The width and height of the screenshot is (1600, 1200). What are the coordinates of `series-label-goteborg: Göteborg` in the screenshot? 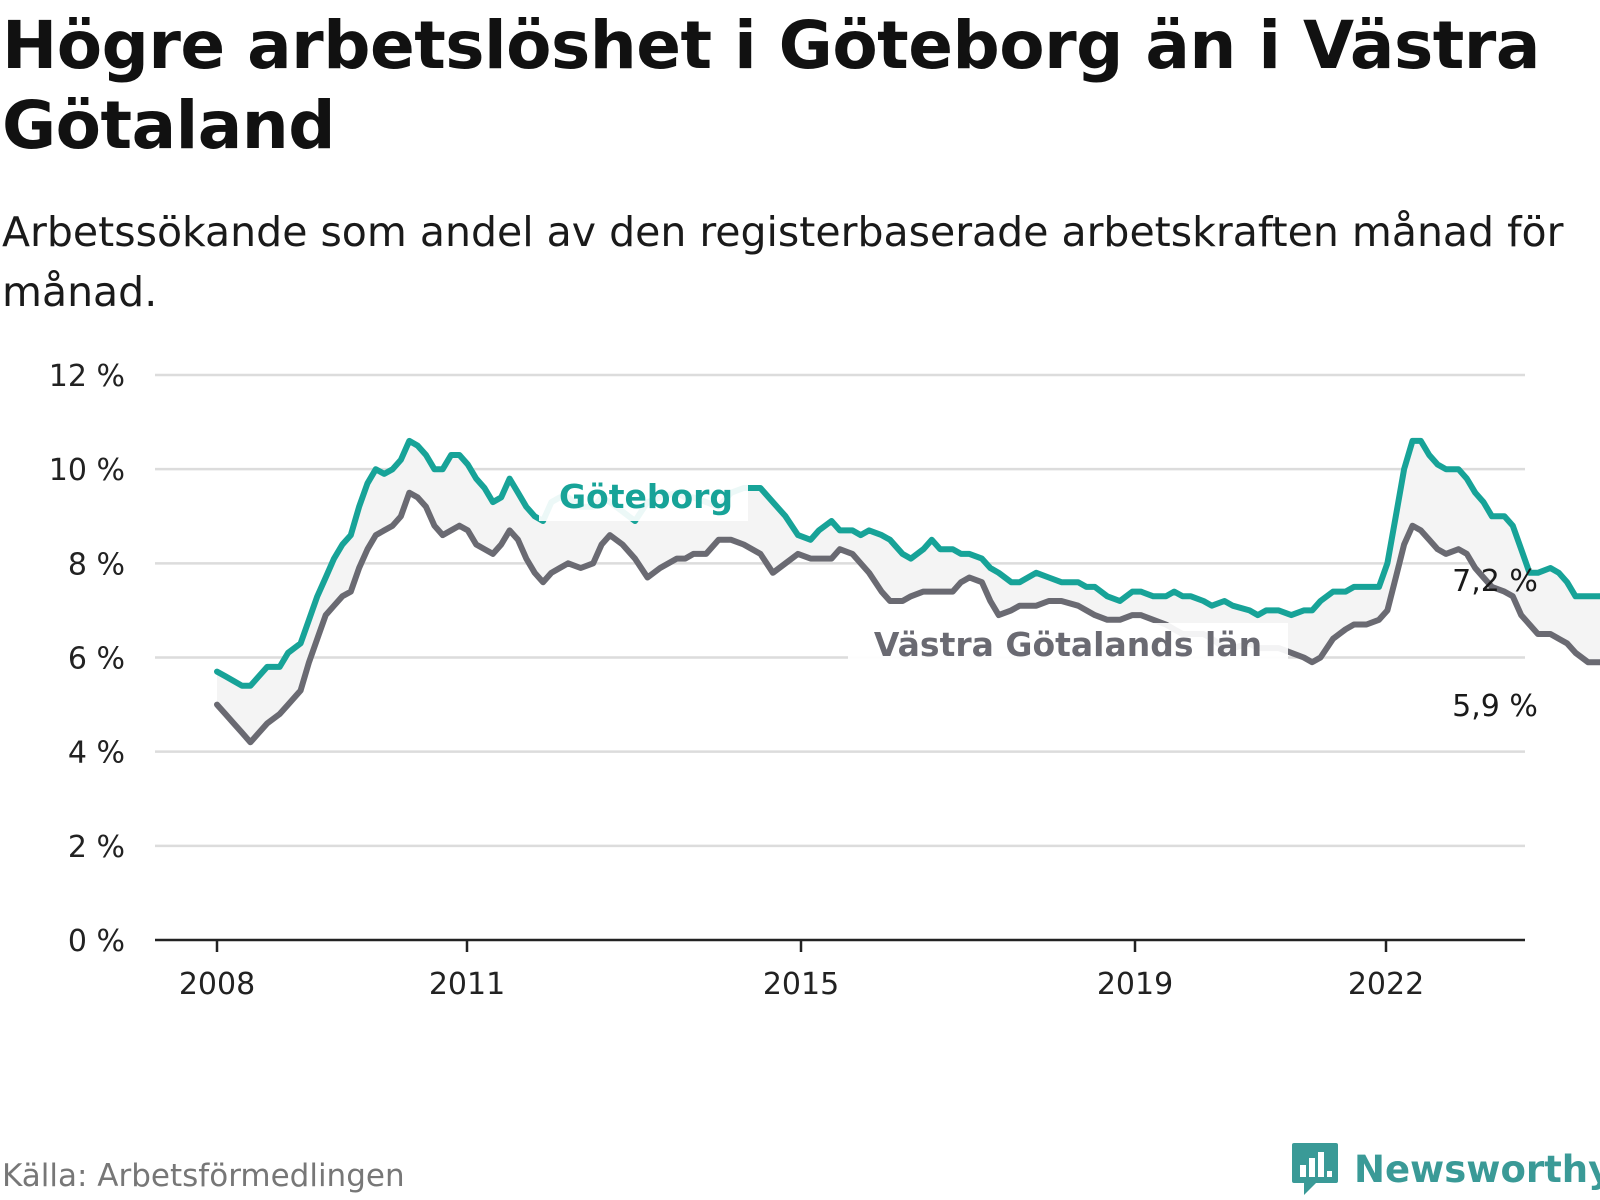 It's located at (646, 496).